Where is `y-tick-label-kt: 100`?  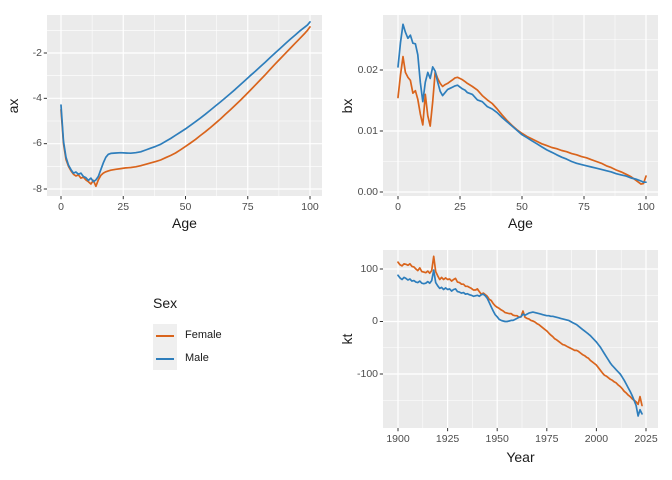
y-tick-label-kt: 100 is located at coordinates (369, 268).